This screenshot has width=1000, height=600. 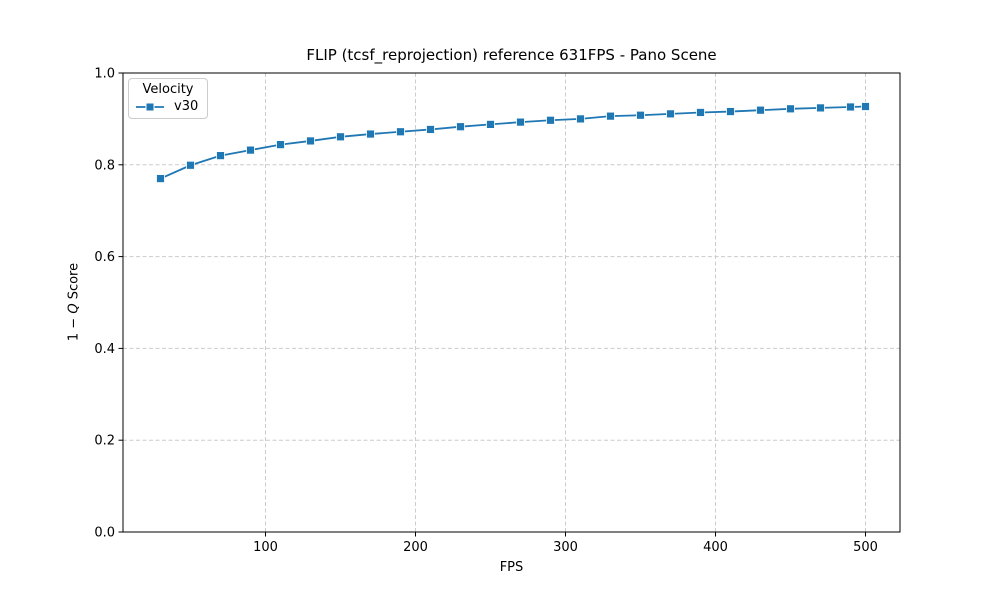 What do you see at coordinates (74, 308) in the screenshot?
I see `math-variable-q: Q` at bounding box center [74, 308].